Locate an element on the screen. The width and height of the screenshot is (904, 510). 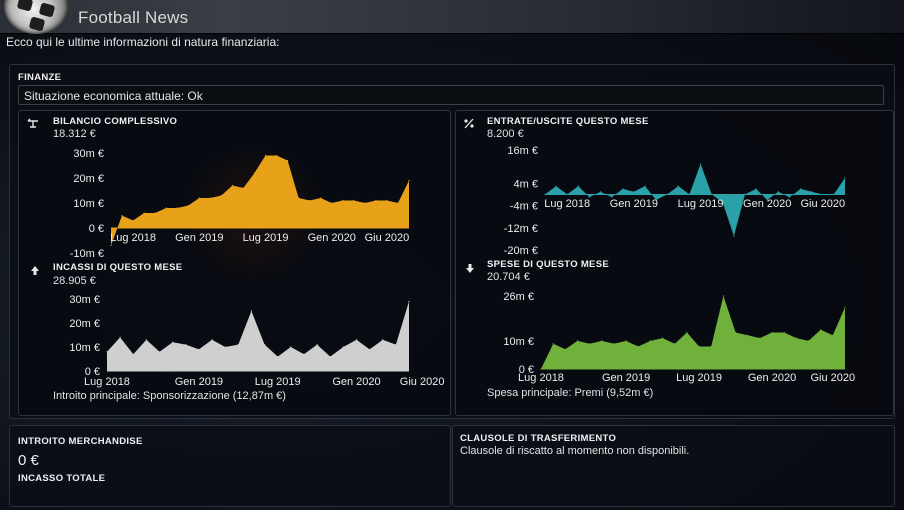
expenses-main-item: Spesa principale: Premi (9,52m €) is located at coordinates (570, 393).